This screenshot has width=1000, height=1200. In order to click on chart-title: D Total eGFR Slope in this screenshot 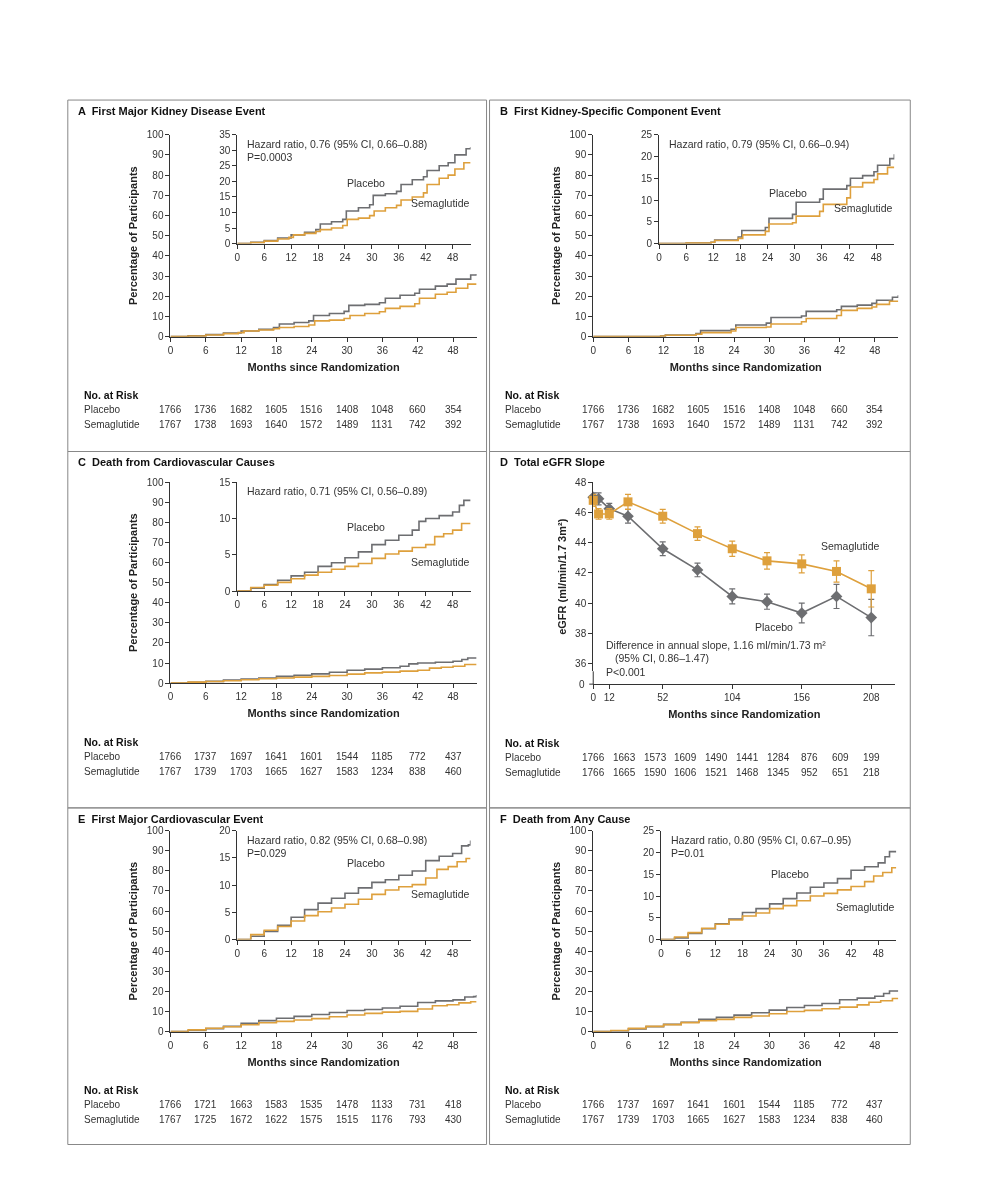, I will do `click(552, 462)`.